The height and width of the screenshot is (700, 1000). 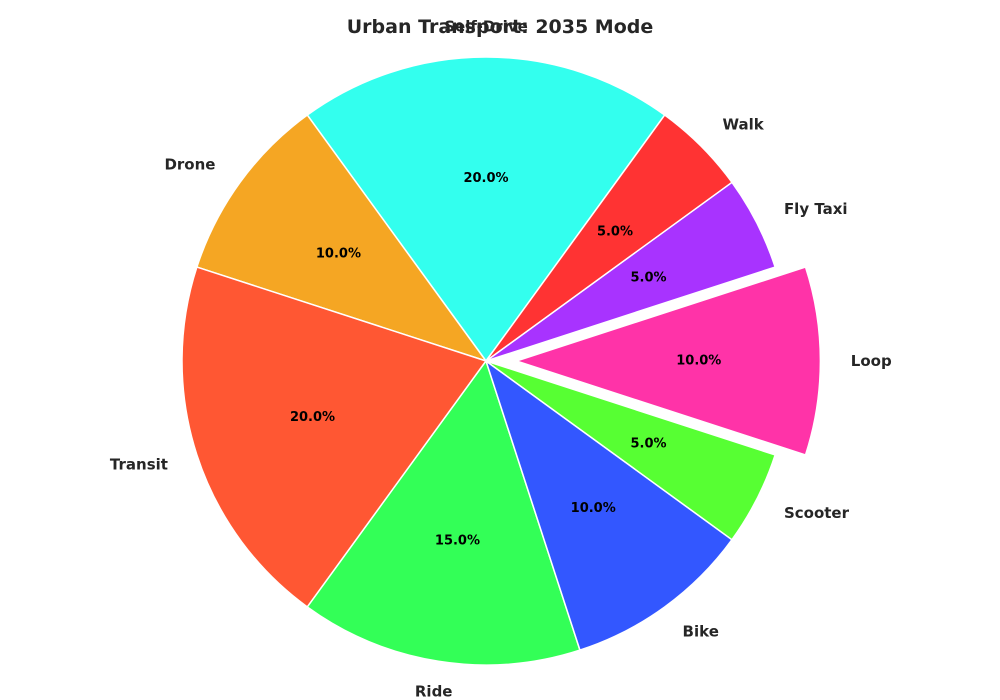 I want to click on category-label-loop: Loop, so click(x=871, y=361).